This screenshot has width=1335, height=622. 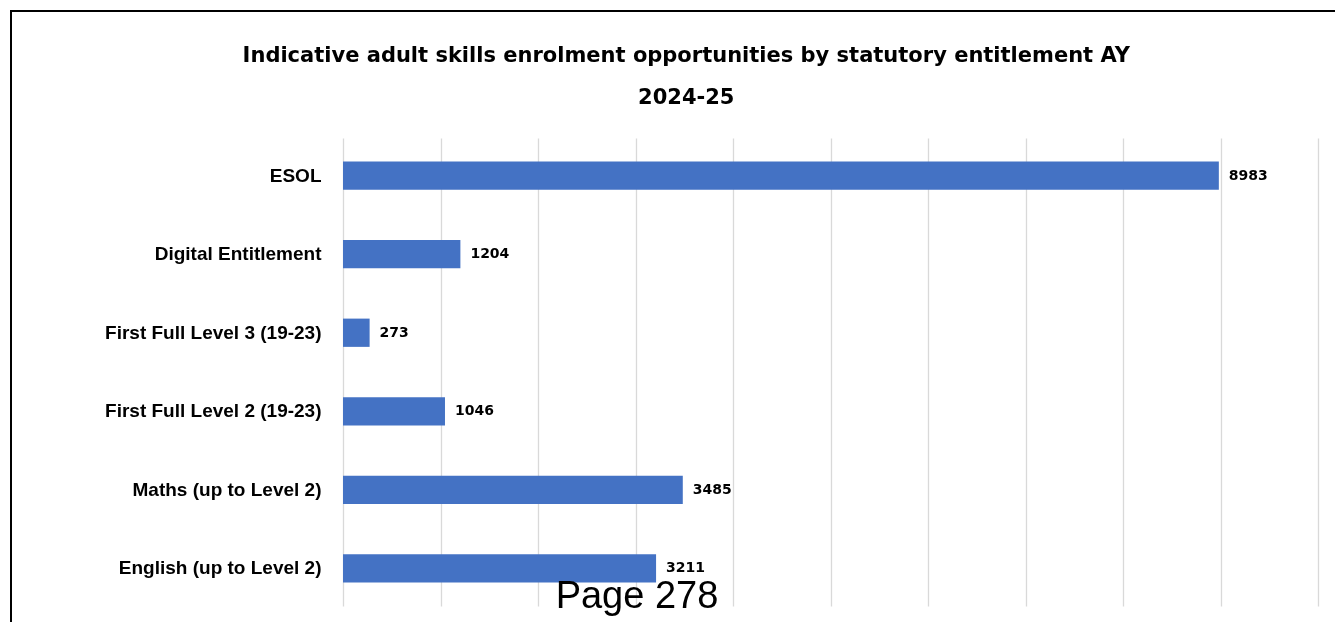 I want to click on data-label: 1046, so click(x=474, y=410).